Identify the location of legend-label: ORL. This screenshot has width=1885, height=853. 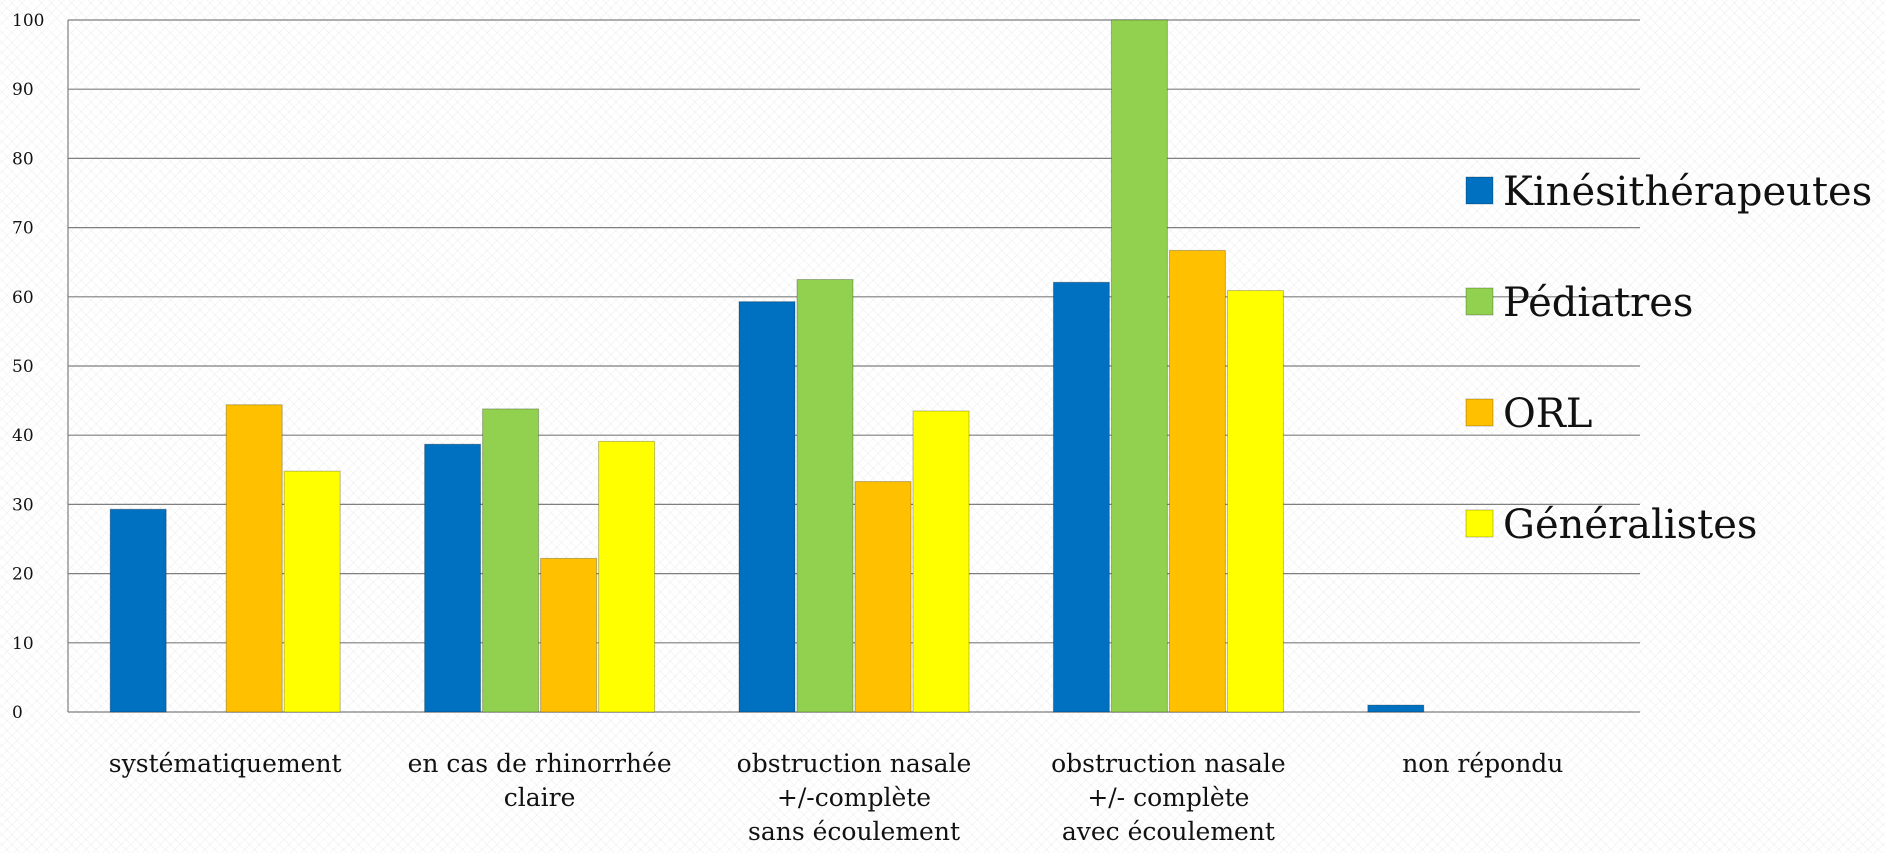
(1547, 414).